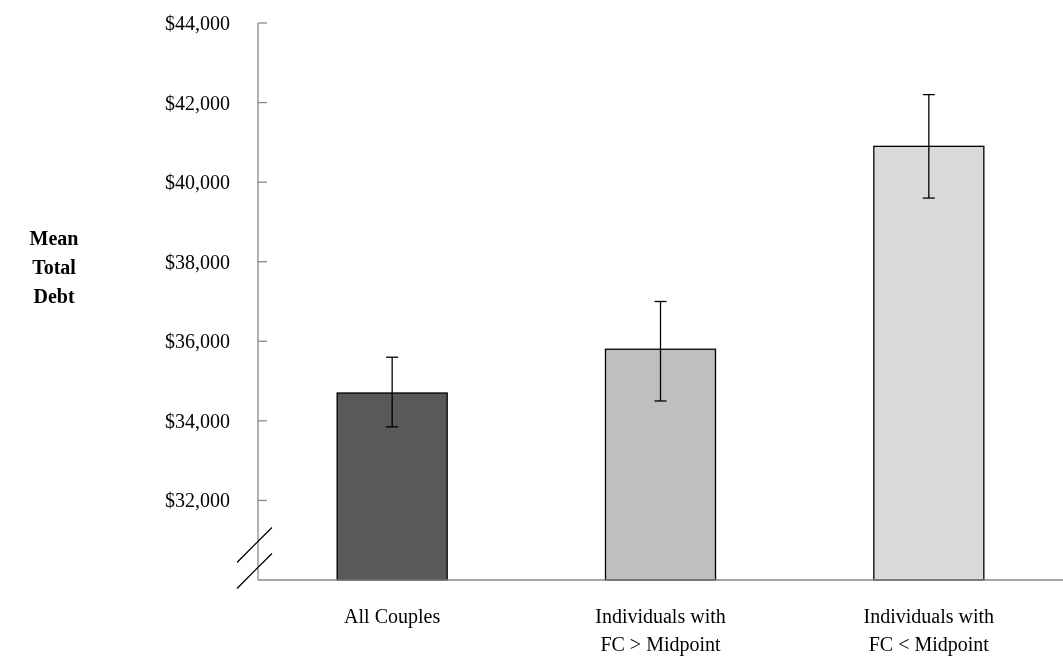 Image resolution: width=1063 pixels, height=664 pixels. Describe the element at coordinates (197, 420) in the screenshot. I see `y-tick-label: $34,000` at that location.